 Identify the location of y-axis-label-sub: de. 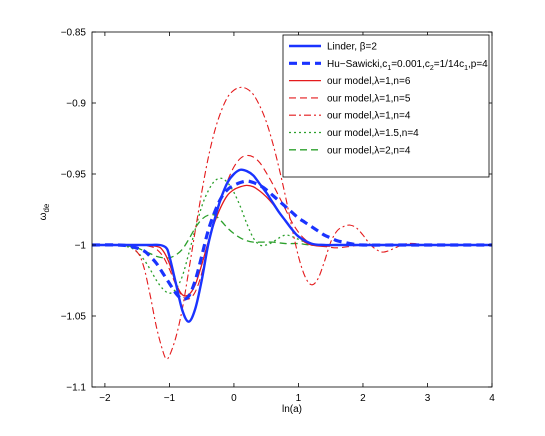
(46, 207).